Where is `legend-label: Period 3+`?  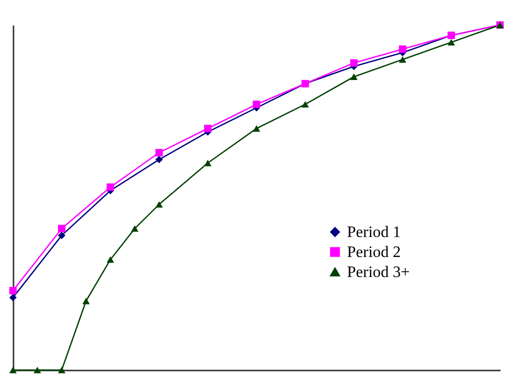 legend-label: Period 3+ is located at coordinates (378, 272).